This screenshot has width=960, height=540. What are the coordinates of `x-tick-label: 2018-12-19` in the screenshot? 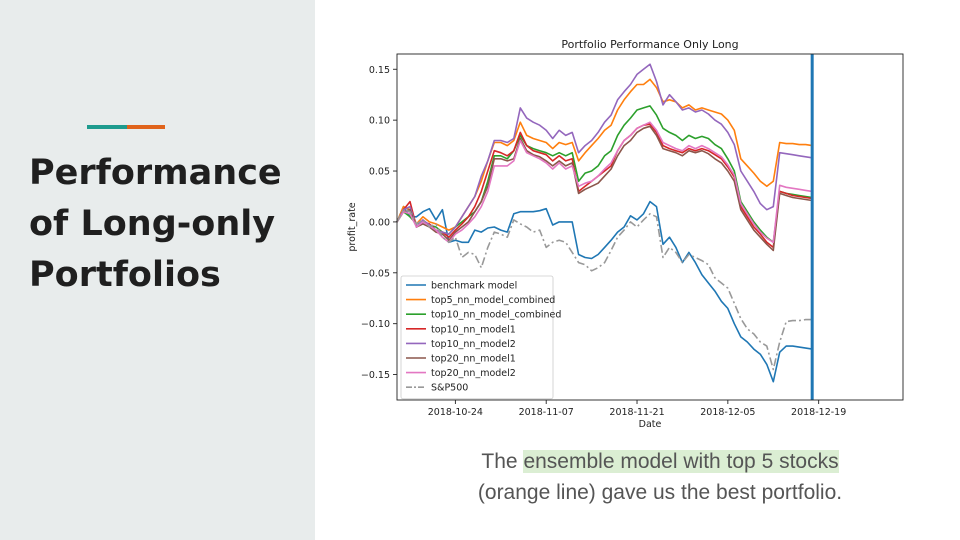 It's located at (818, 412).